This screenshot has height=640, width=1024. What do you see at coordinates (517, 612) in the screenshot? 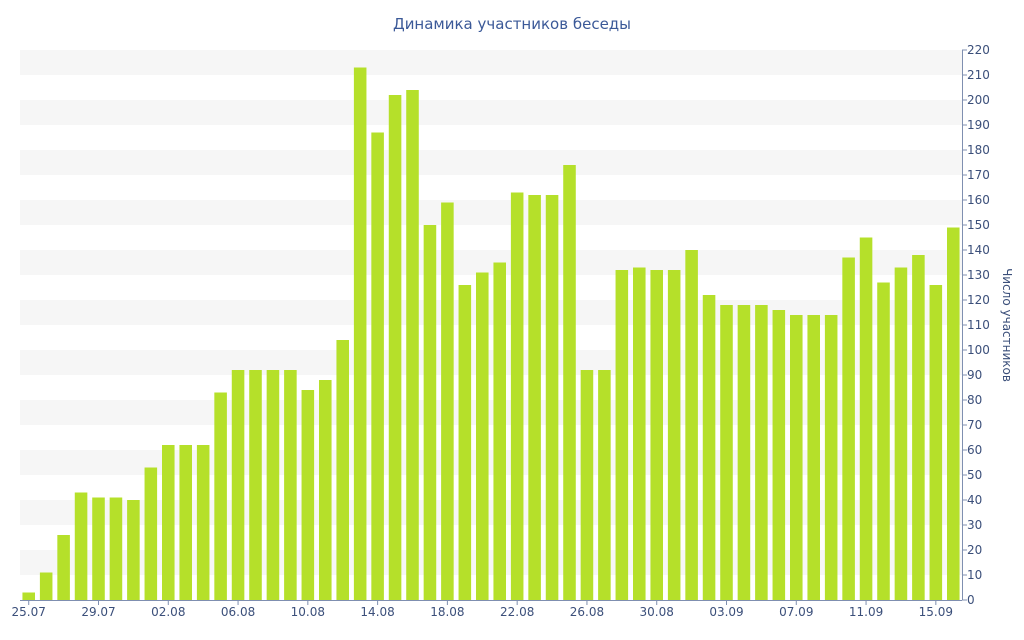
I see `x-tick-label: 22.08` at bounding box center [517, 612].